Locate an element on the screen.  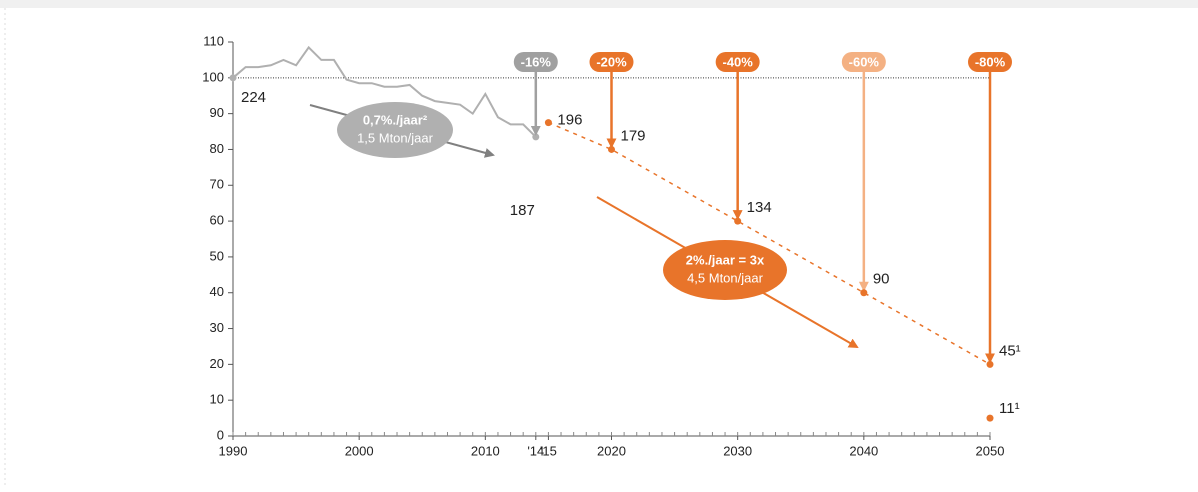
y-tick-label: 50 is located at coordinates (217, 255).